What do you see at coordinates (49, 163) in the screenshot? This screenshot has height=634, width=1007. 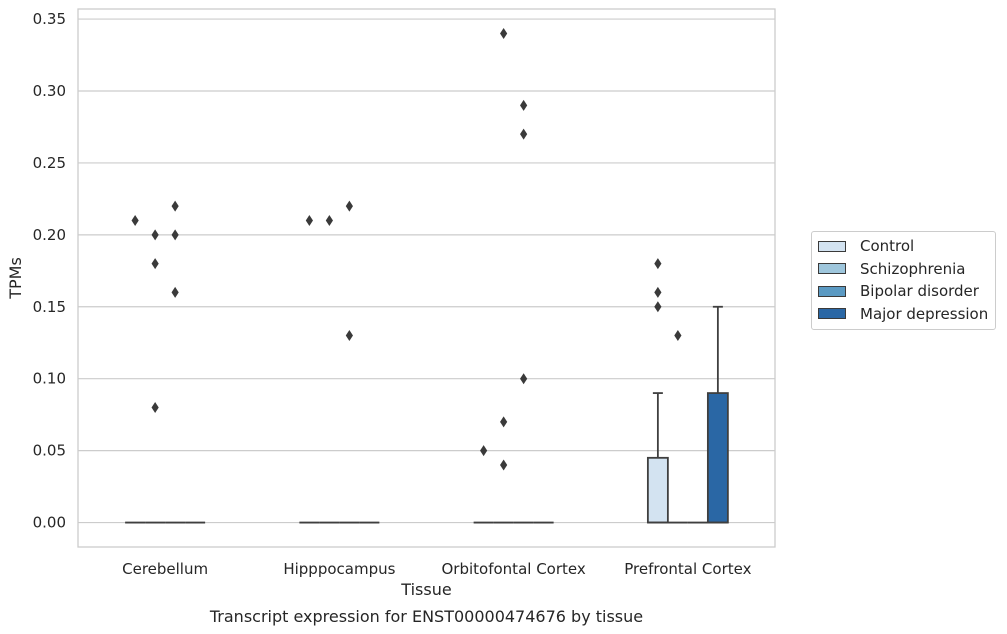 I see `y-tick-label: 0.25` at bounding box center [49, 163].